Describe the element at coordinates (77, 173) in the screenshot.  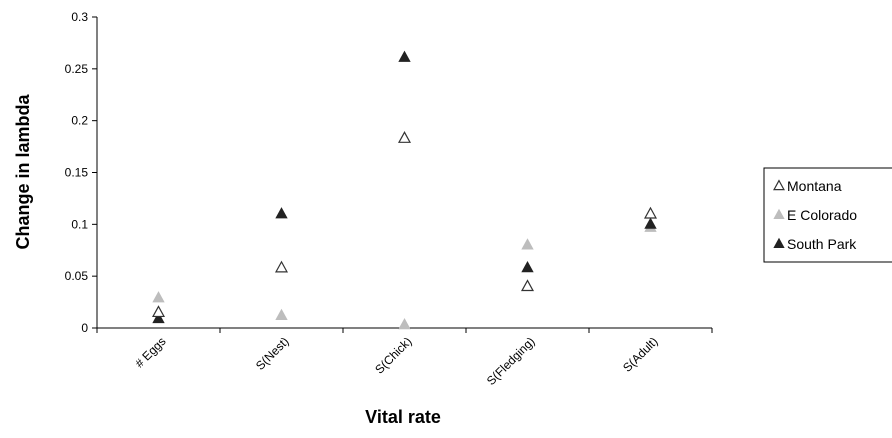
I see `y-tick-label: 0.15` at that location.